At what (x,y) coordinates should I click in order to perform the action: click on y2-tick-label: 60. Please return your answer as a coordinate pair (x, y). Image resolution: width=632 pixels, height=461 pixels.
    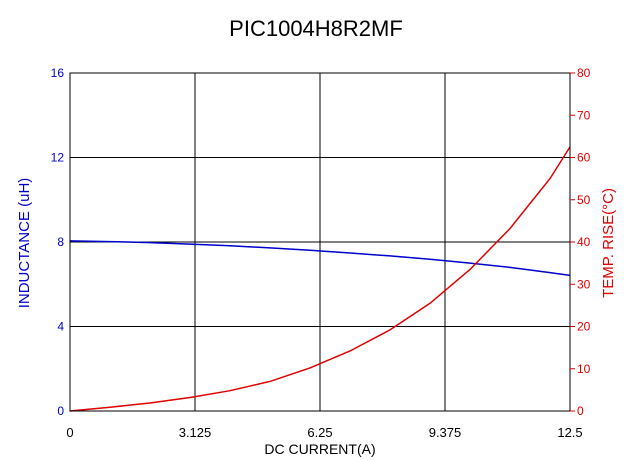
    Looking at the image, I should click on (584, 158).